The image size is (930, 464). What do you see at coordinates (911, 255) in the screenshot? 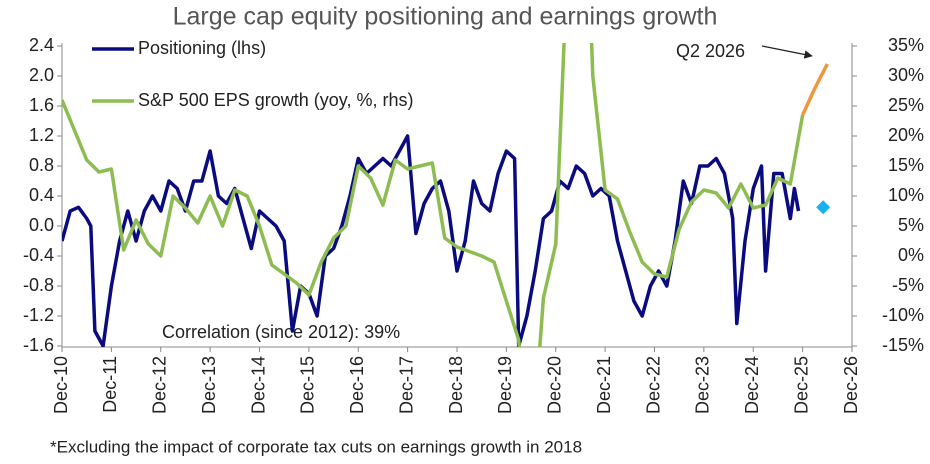
I see `y2-tick-label: 0%` at bounding box center [911, 255].